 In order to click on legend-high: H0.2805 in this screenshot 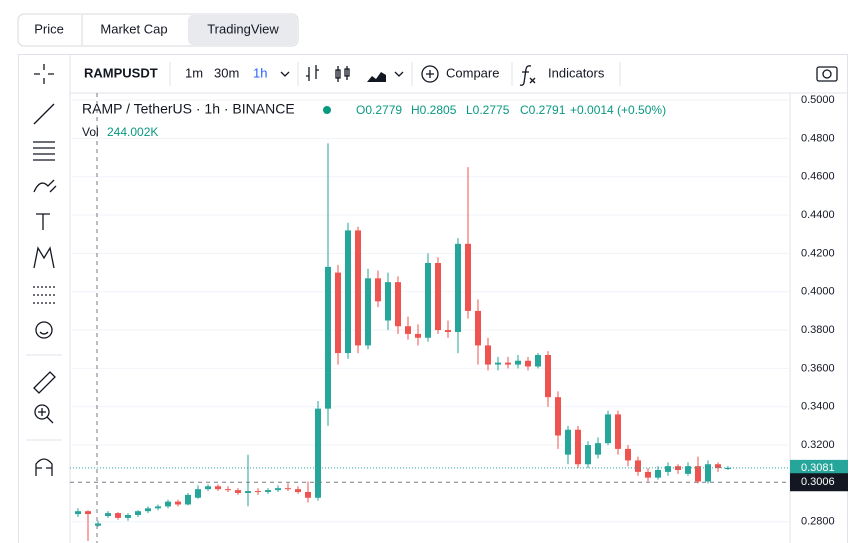, I will do `click(434, 110)`.